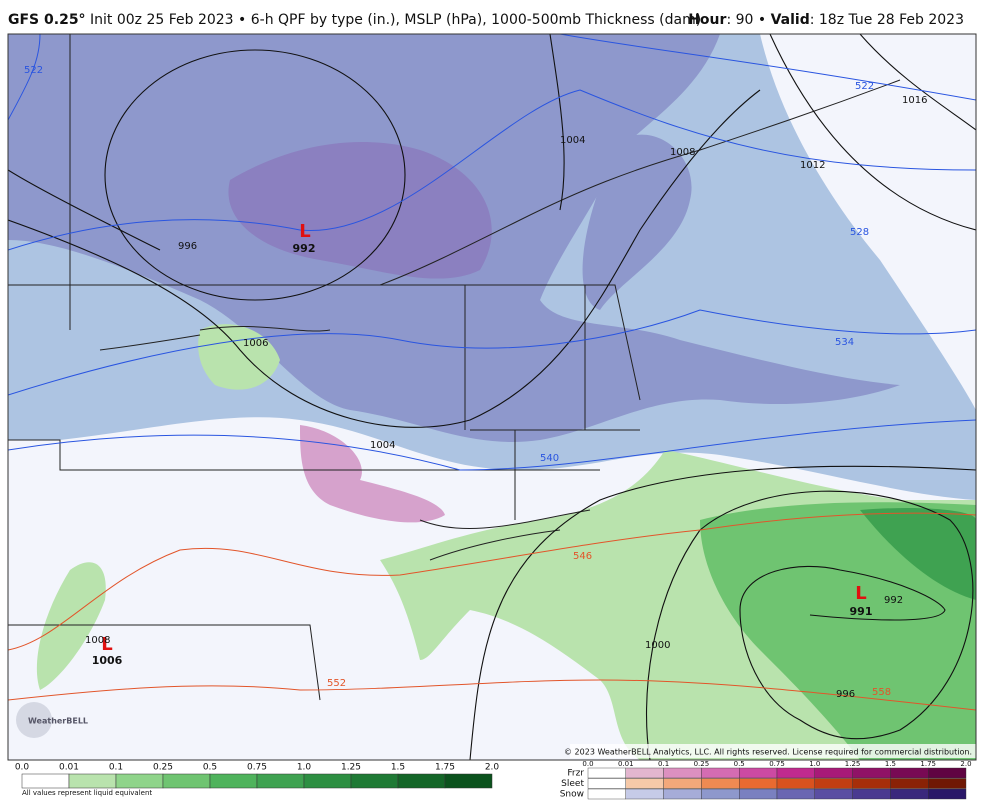  I want to click on low-pressure: 991, so click(861, 611).